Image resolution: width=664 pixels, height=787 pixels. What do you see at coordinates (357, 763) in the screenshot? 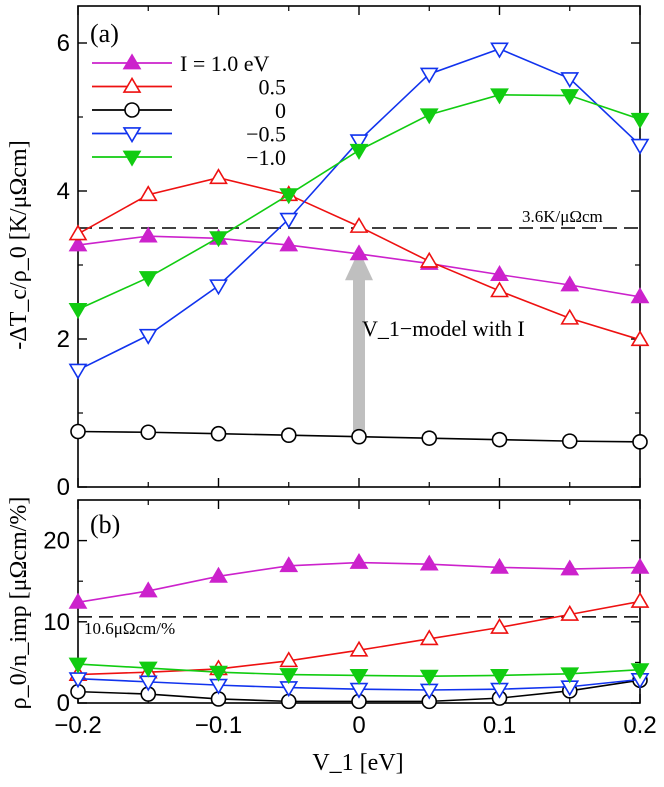
I see `x-axis-label: V_1 [eV]` at bounding box center [357, 763].